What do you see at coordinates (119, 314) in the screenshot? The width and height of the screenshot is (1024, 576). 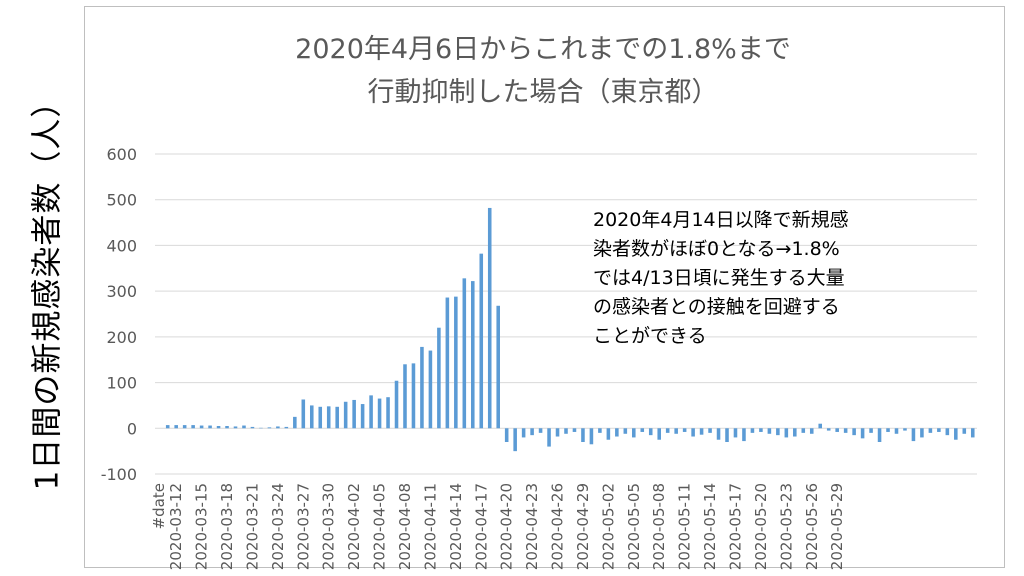 I see `y-tick-labels: -100 0 100 200 300 400 500 600` at bounding box center [119, 314].